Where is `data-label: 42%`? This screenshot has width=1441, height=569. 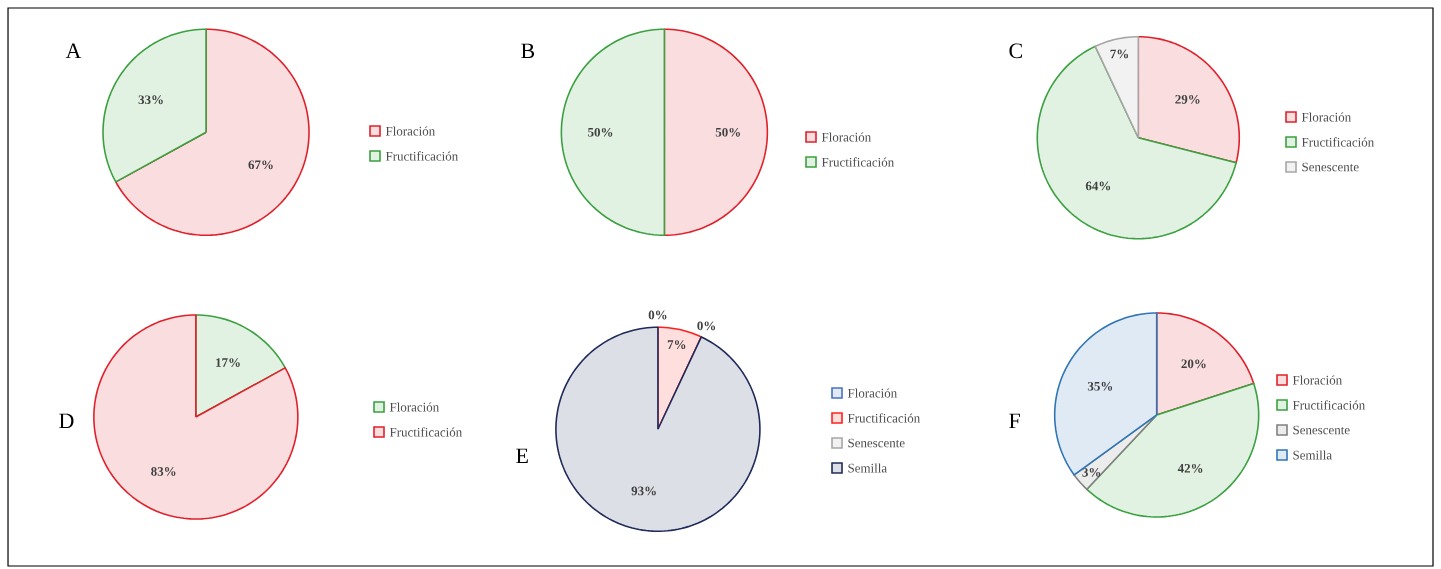 data-label: 42% is located at coordinates (1190, 468).